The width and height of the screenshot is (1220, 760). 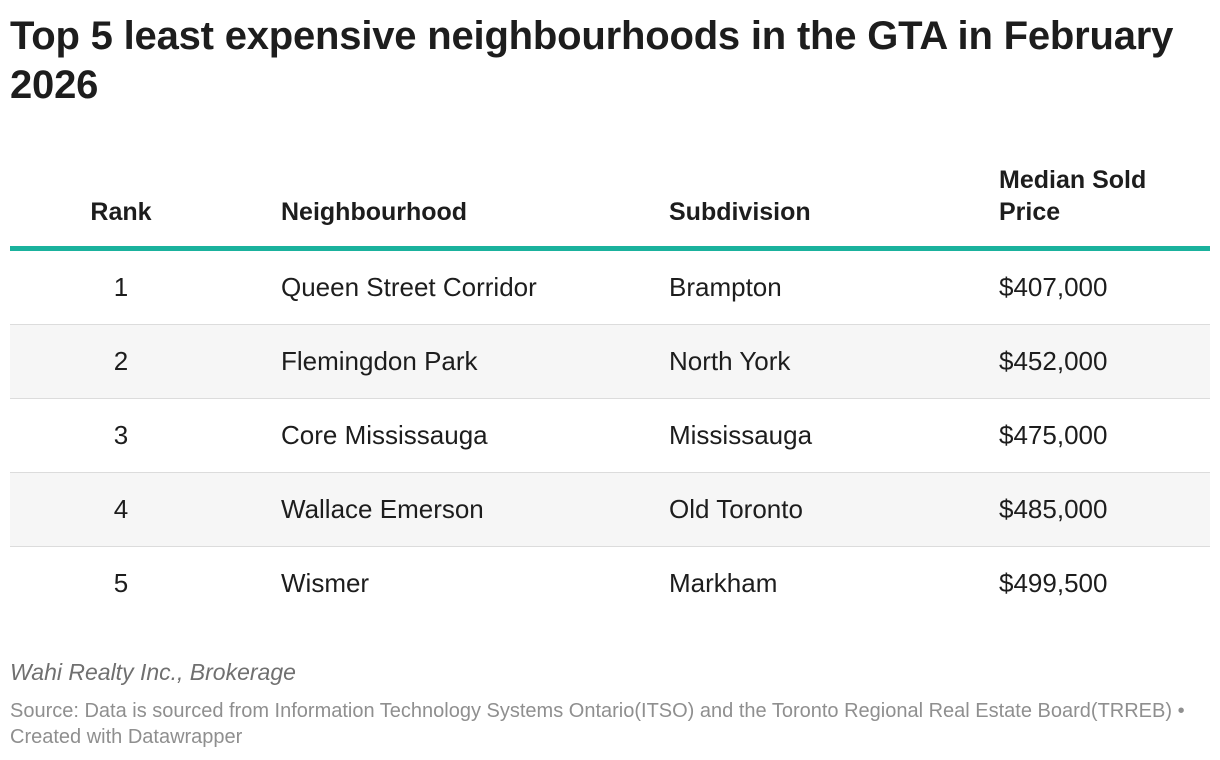 I want to click on cell-rank: 3, so click(x=121, y=435).